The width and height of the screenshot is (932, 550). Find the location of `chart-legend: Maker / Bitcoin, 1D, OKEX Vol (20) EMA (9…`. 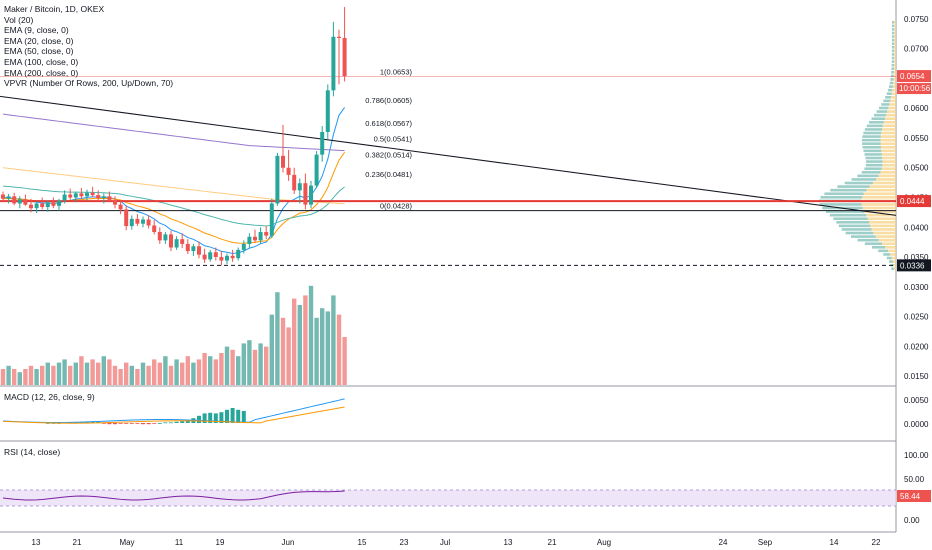

chart-legend: Maker / Bitcoin, 1D, OKEX Vol (20) EMA (9… is located at coordinates (88, 46).